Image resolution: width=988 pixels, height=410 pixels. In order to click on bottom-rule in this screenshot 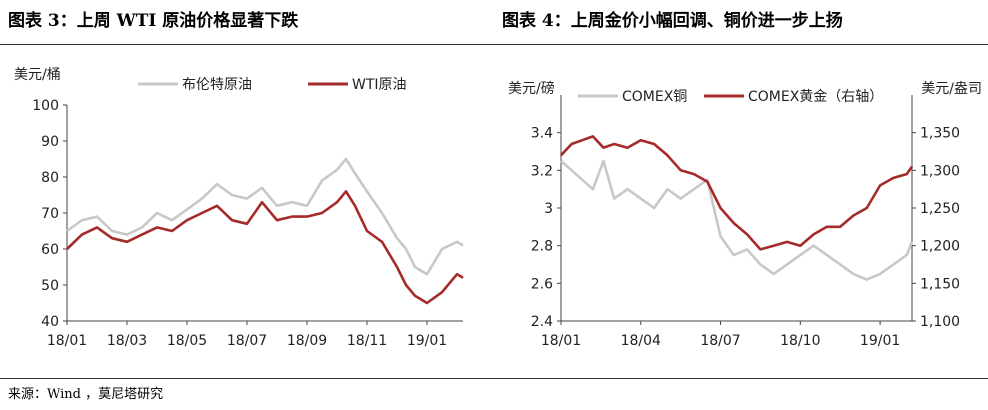, I will do `click(494, 378)`.